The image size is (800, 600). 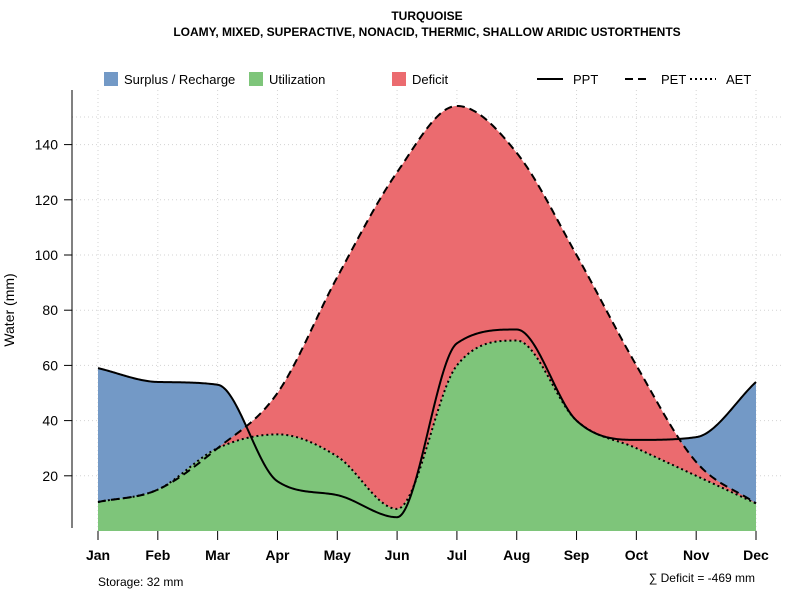 I want to click on x-tick-label-apr: Apr, so click(x=277, y=555).